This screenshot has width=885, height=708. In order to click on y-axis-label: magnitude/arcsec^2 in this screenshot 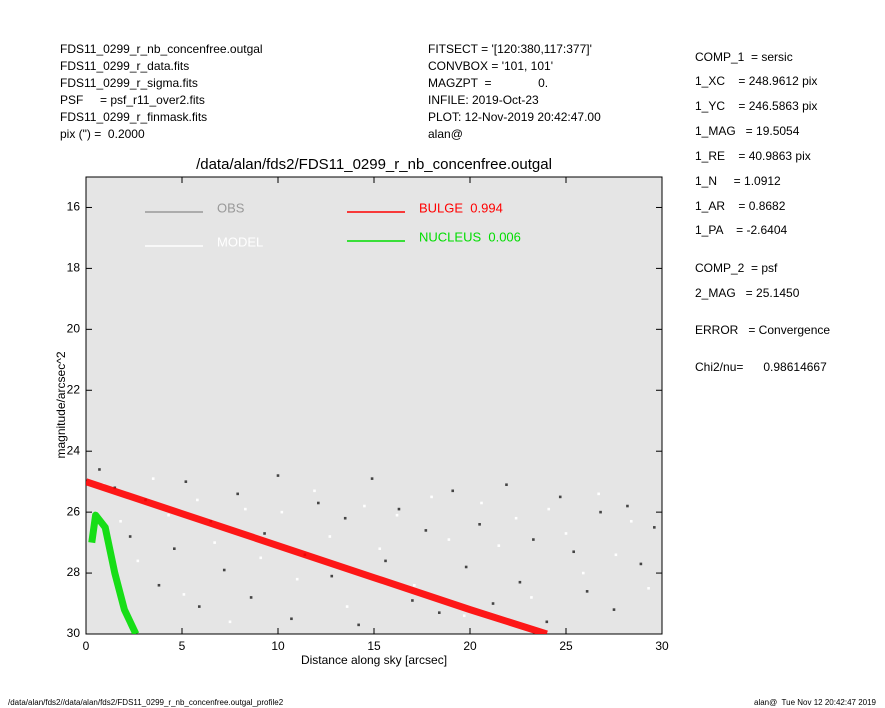, I will do `click(61, 404)`.